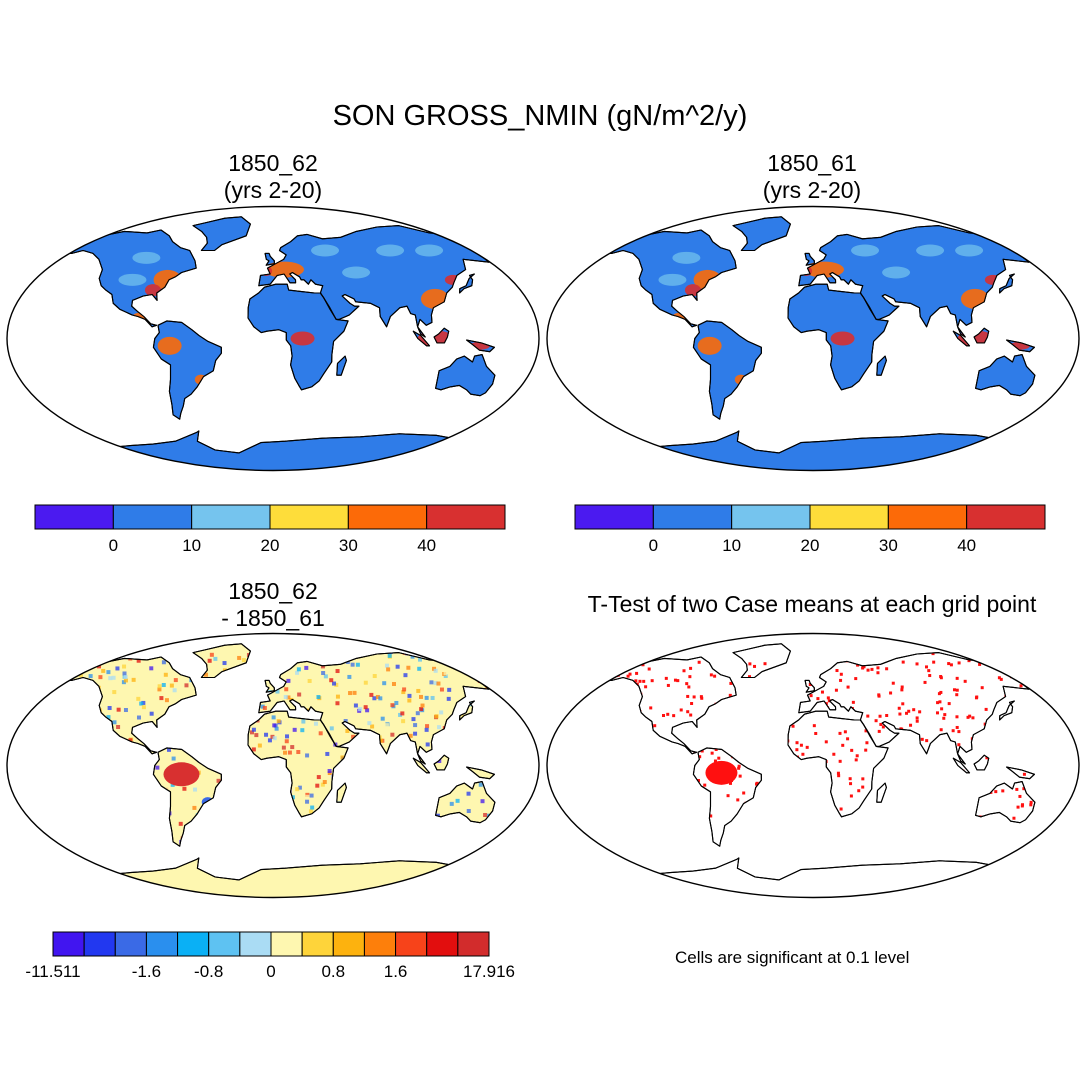 The image size is (1080, 1080). I want to click on colorbar-tick-label: 30, so click(888, 545).